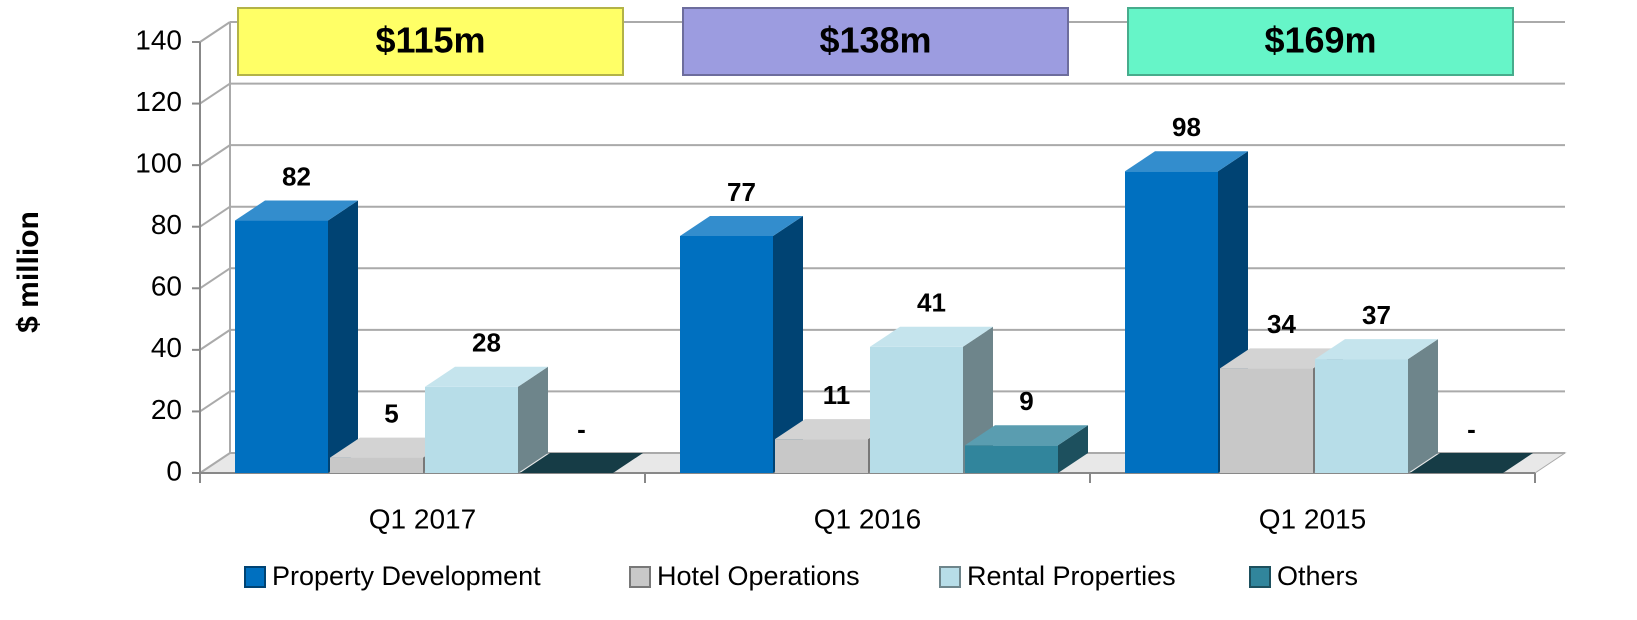  What do you see at coordinates (391, 413) in the screenshot?
I see `value-label: 5` at bounding box center [391, 413].